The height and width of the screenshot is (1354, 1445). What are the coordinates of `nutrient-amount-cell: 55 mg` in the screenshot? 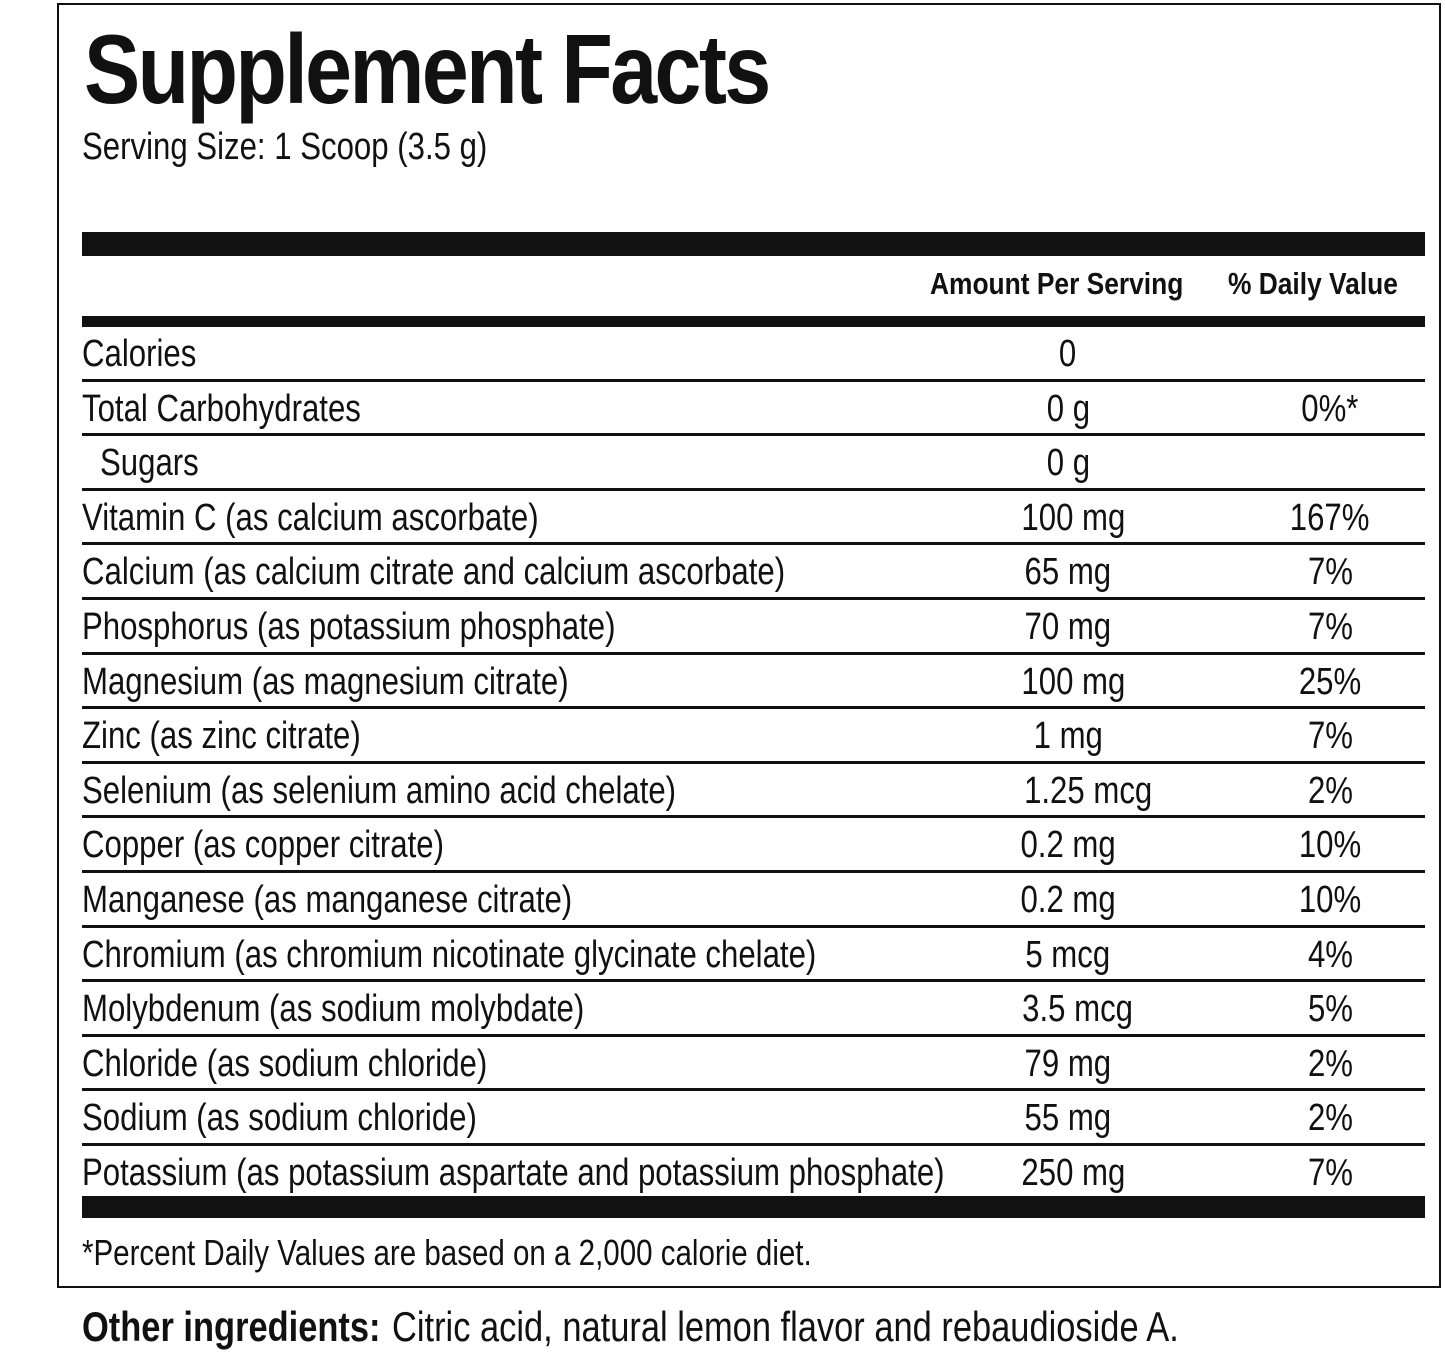 It's located at (1068, 1118).